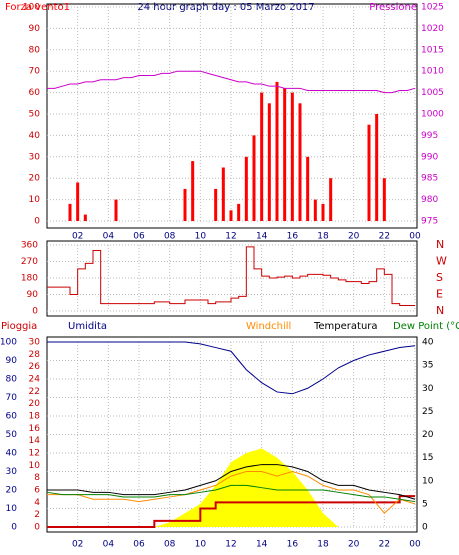  I want to click on y3-tick-label: 6, so click(37, 491).